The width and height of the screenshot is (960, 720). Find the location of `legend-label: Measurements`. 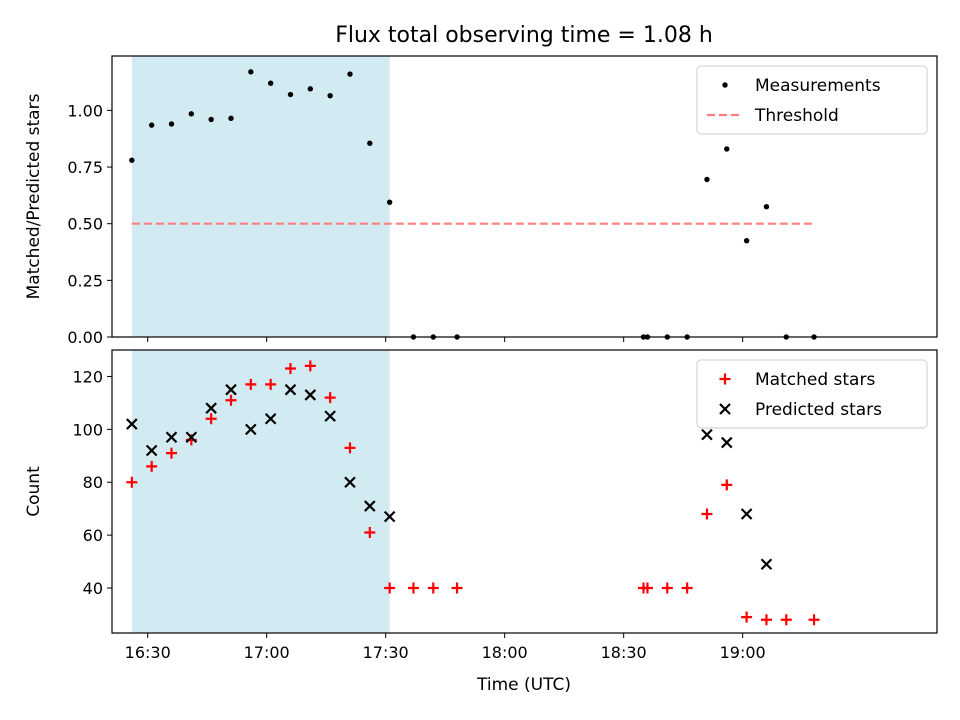

legend-label: Measurements is located at coordinates (818, 86).